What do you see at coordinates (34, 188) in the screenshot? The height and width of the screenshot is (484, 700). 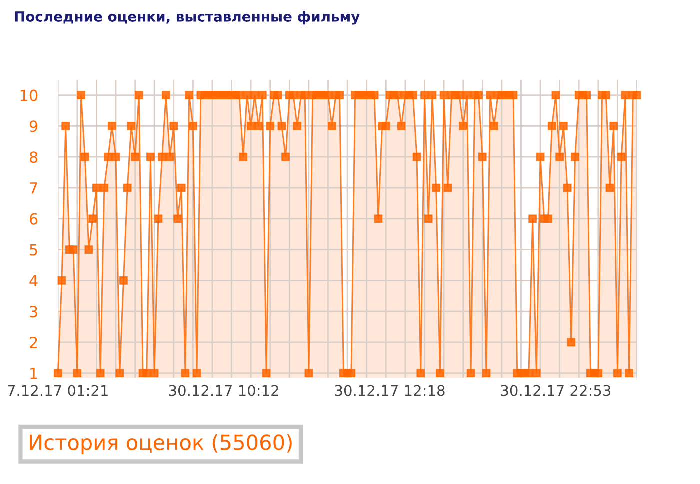 I see `y-tick-label: 7` at bounding box center [34, 188].